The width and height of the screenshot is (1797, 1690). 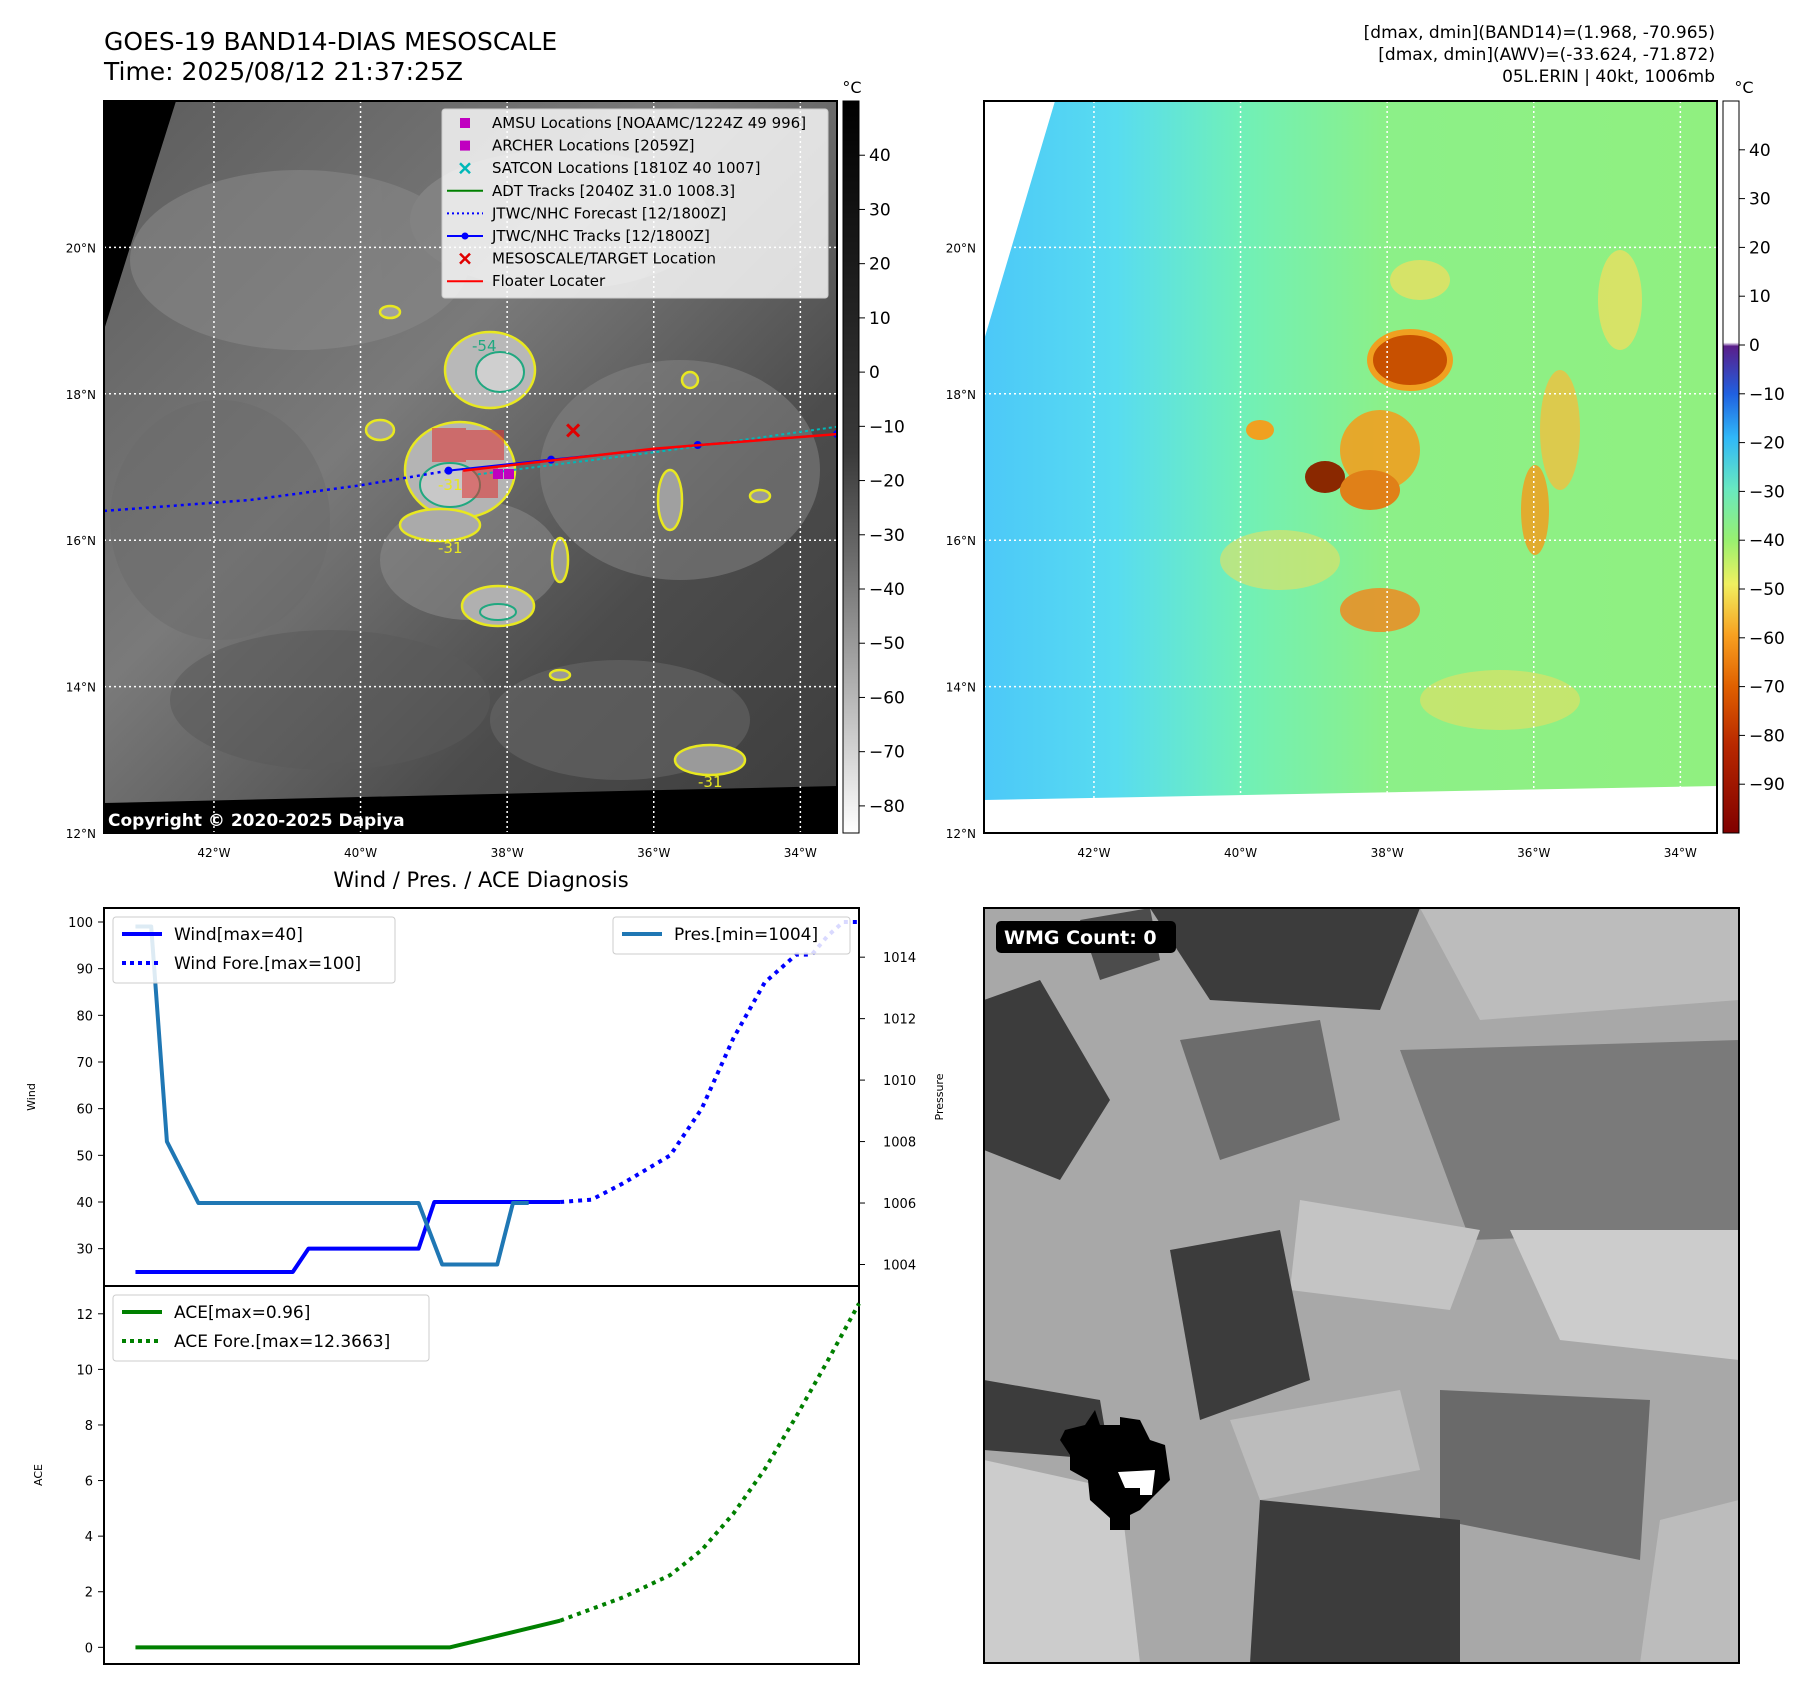 I want to click on ir-legend-box, so click(x=635, y=203).